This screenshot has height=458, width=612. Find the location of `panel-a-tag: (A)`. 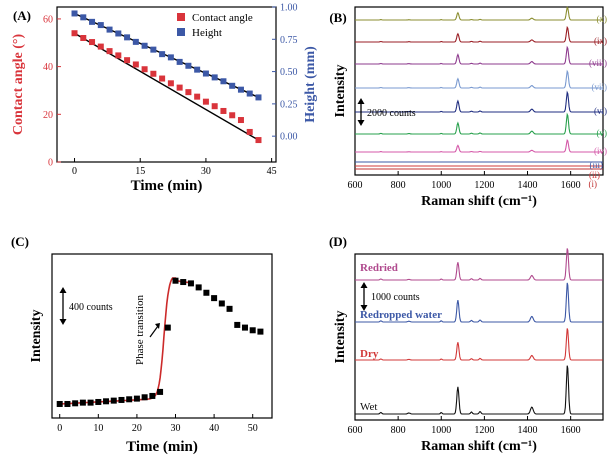

panel-a-tag: (A) is located at coordinates (22, 15).